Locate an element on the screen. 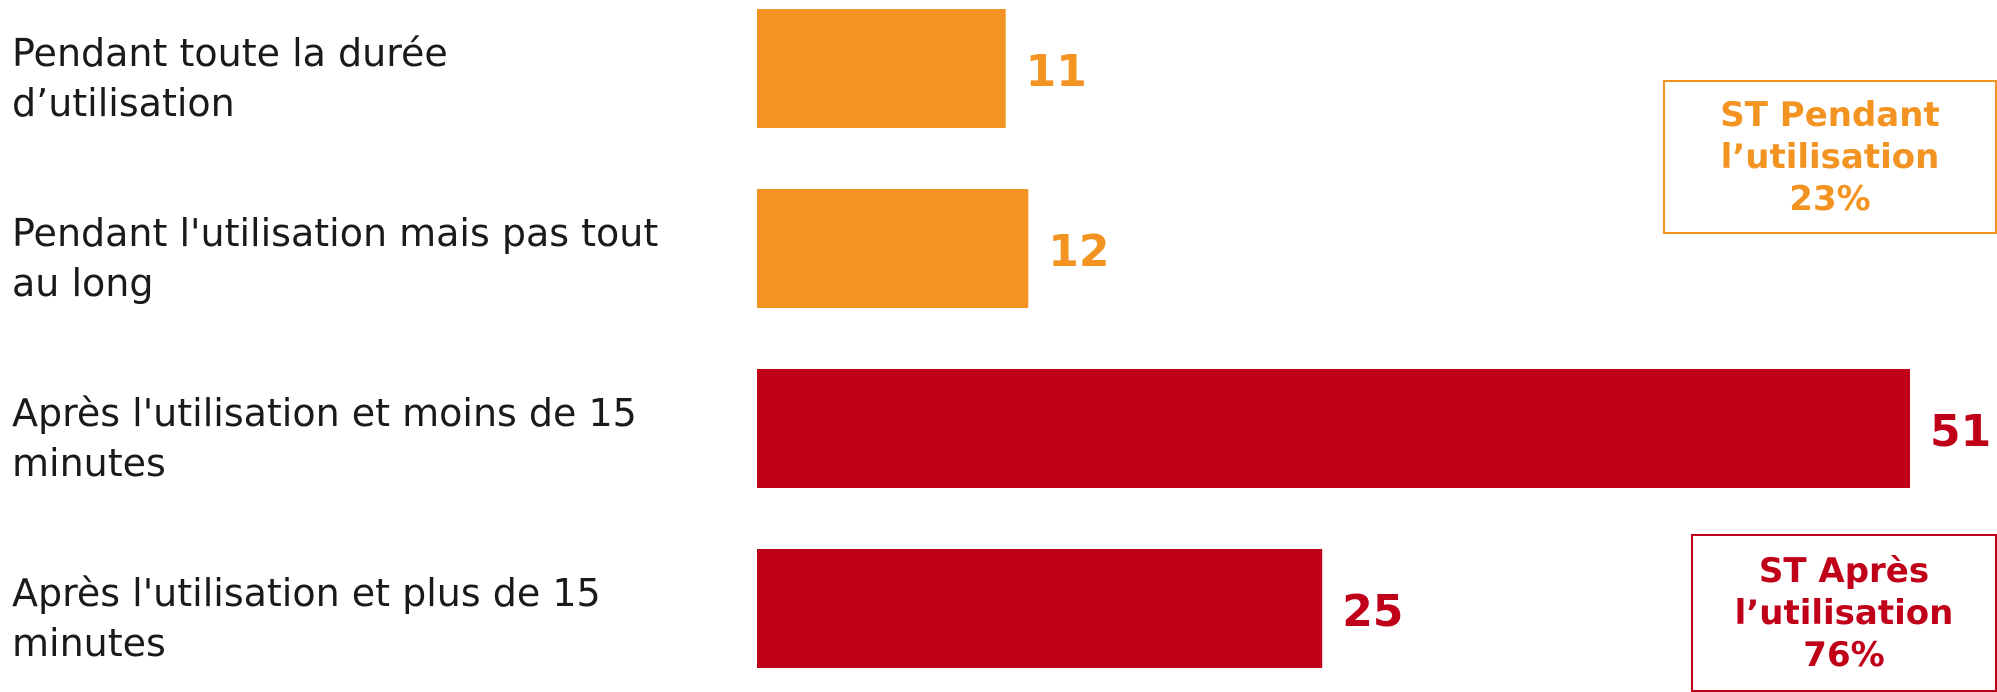  value-label-3: 51 is located at coordinates (1960, 431).